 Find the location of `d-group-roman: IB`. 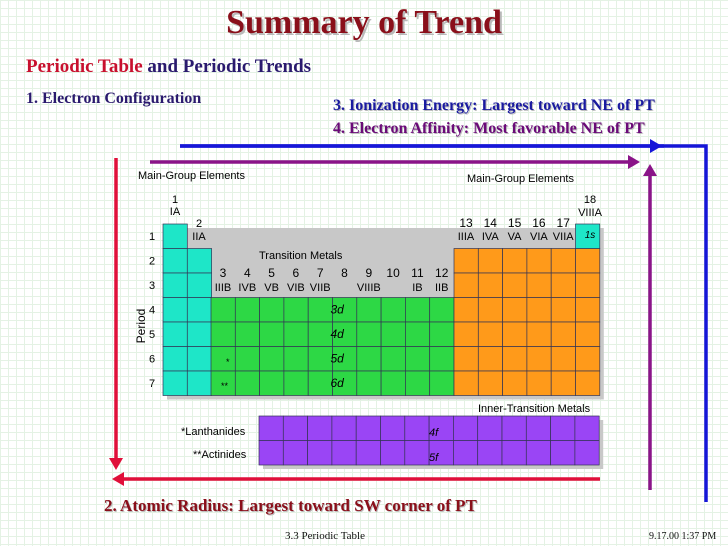

d-group-roman: IB is located at coordinates (417, 288).